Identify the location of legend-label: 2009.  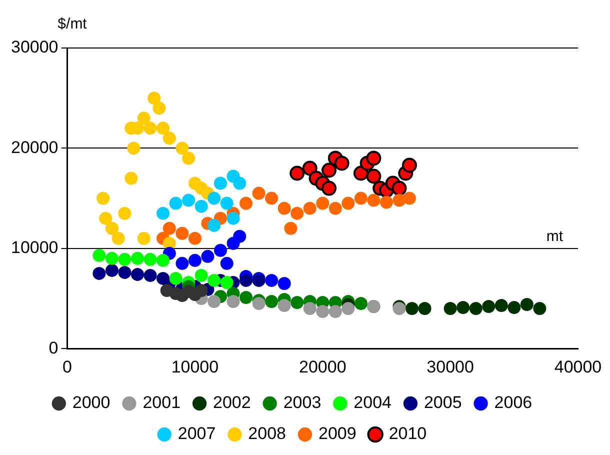
(337, 434).